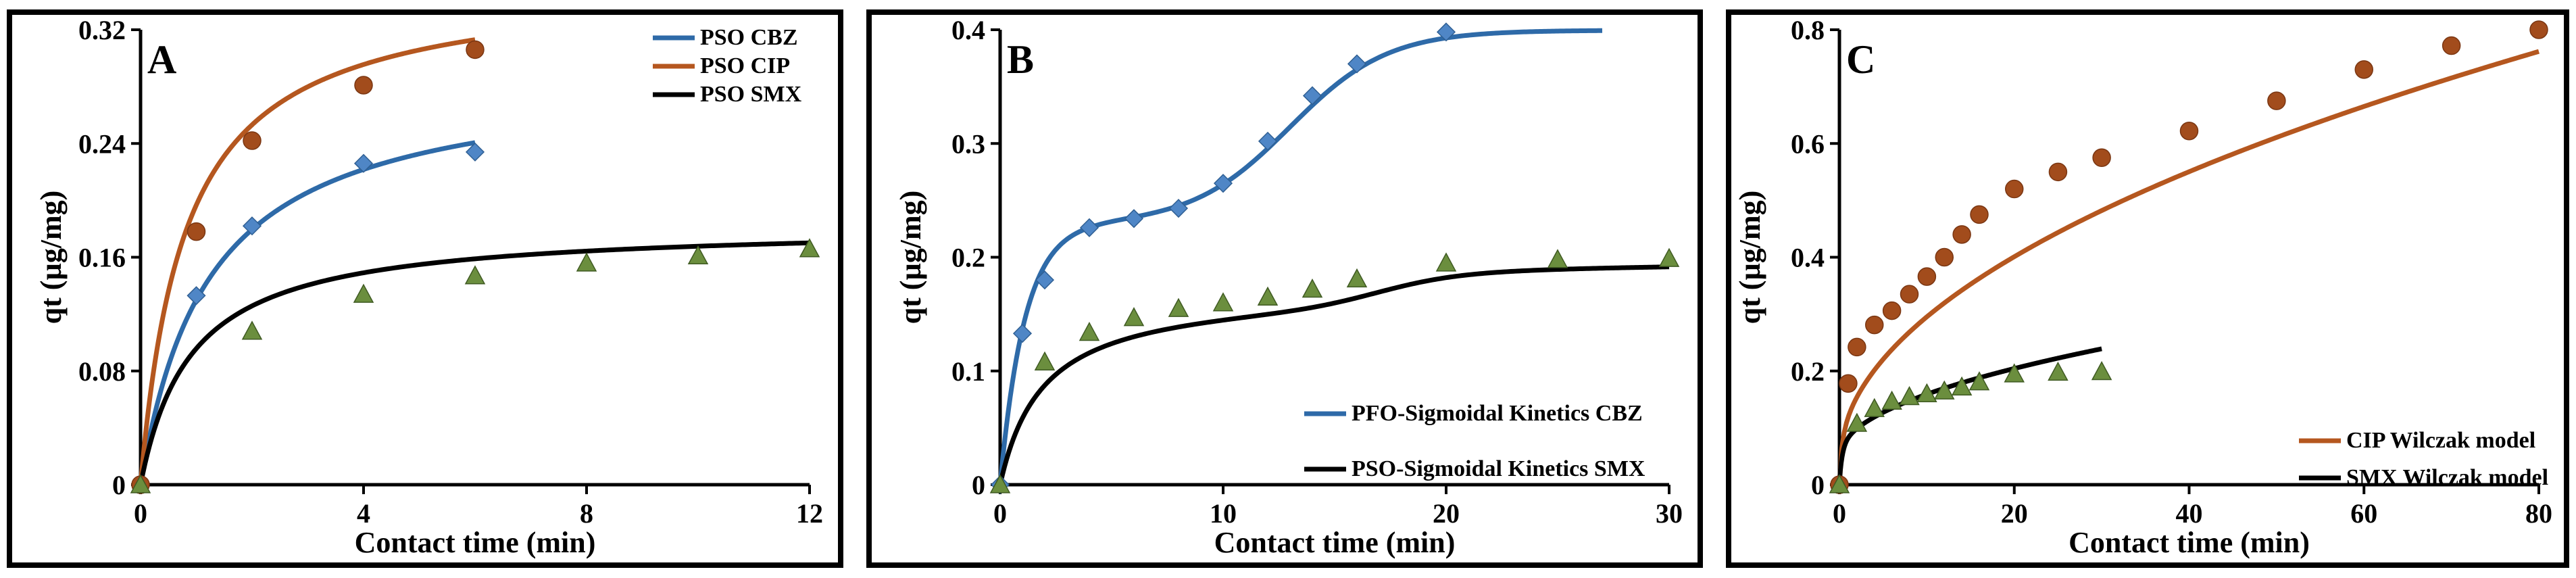 This screenshot has height=578, width=2576. What do you see at coordinates (1021, 59) in the screenshot?
I see `panel-label: B` at bounding box center [1021, 59].